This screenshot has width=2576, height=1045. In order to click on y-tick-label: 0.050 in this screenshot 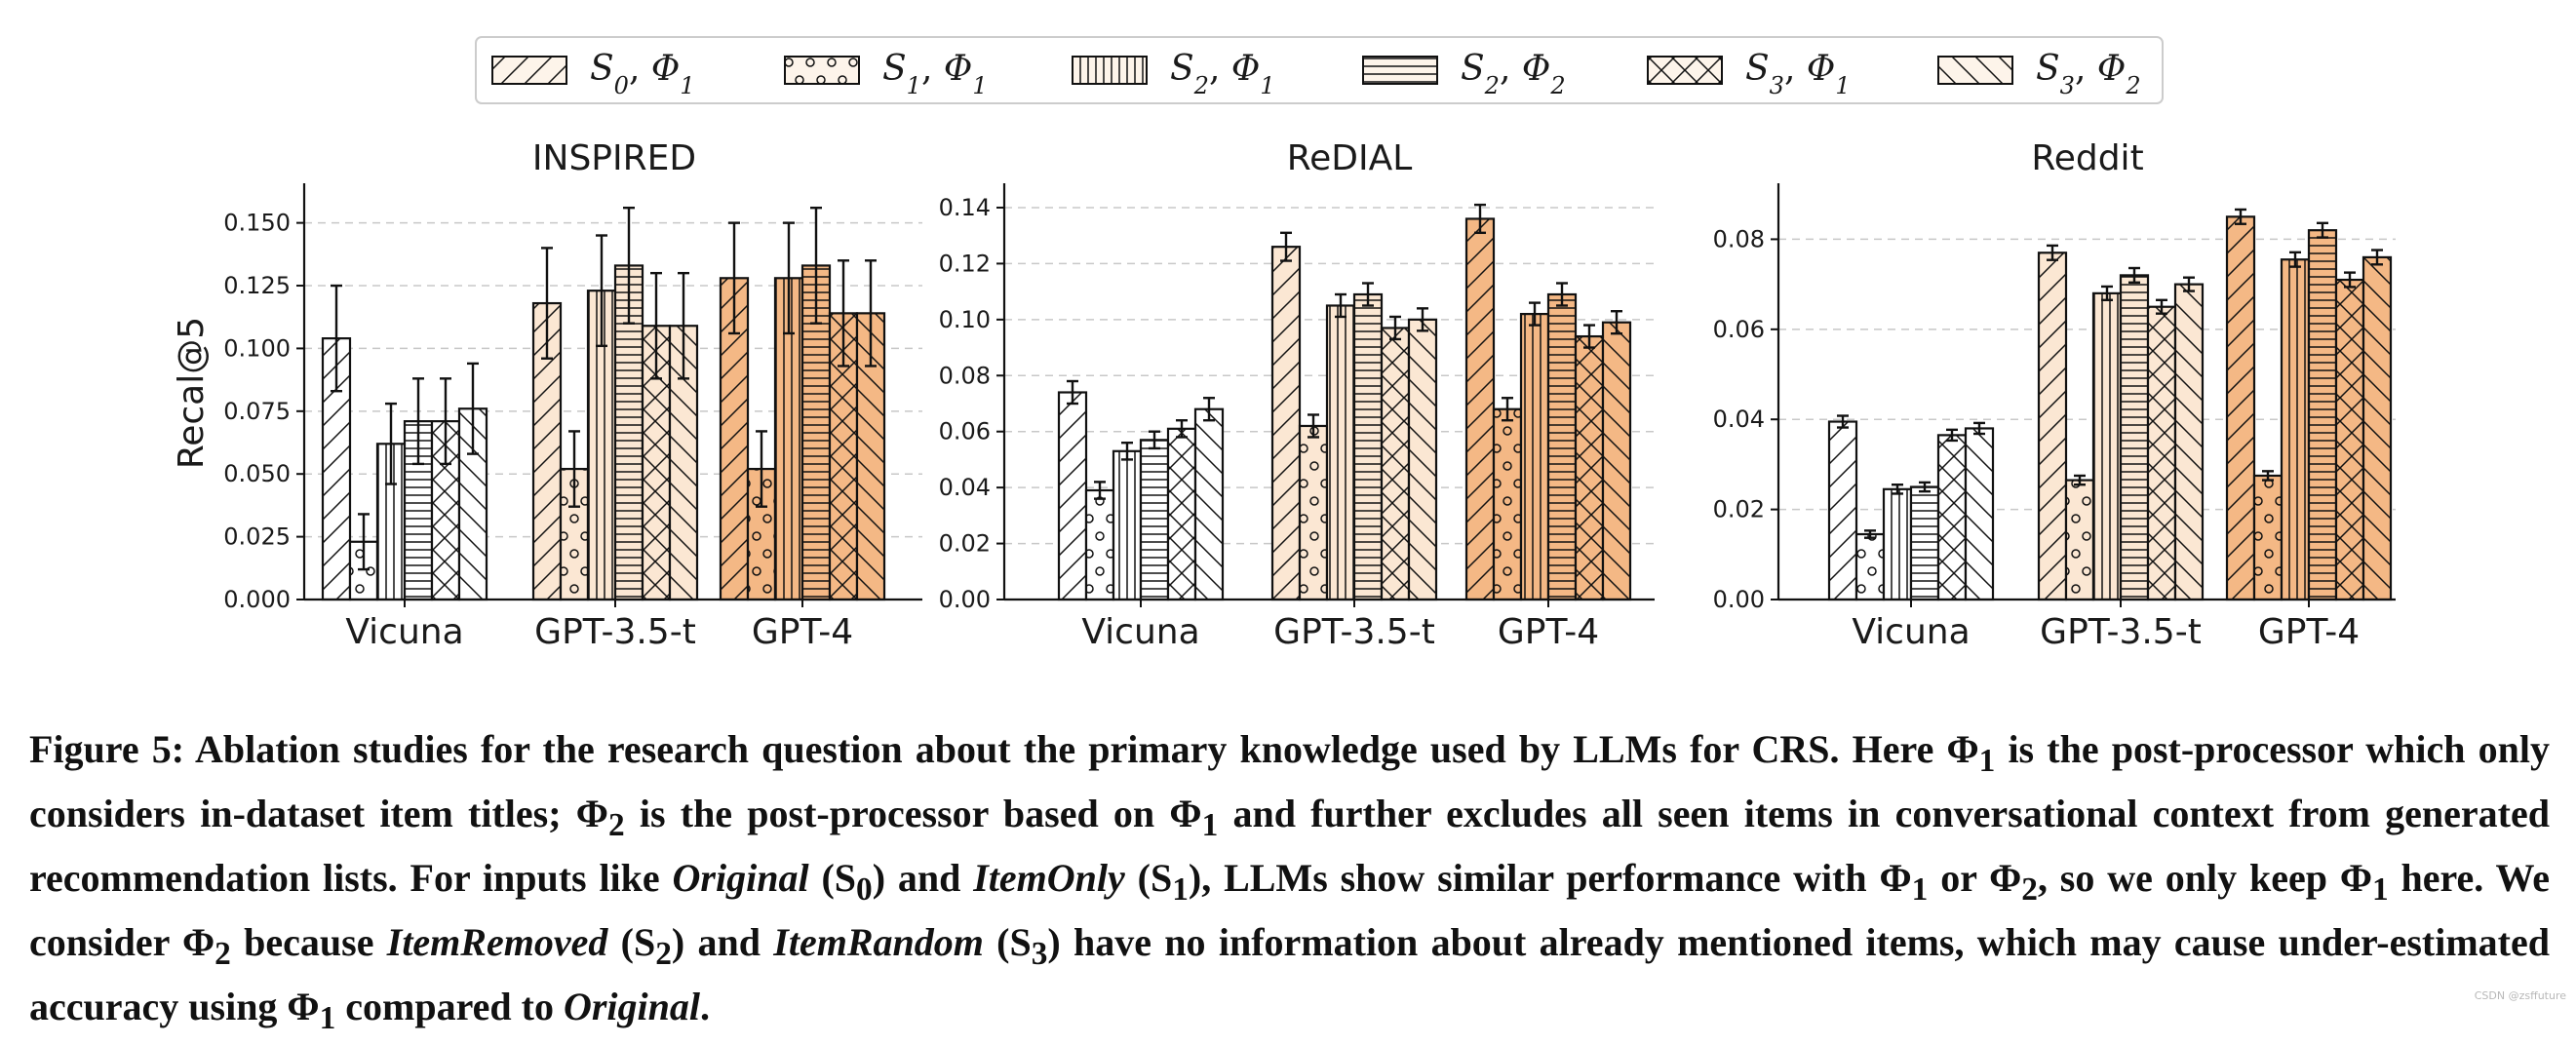, I will do `click(257, 473)`.